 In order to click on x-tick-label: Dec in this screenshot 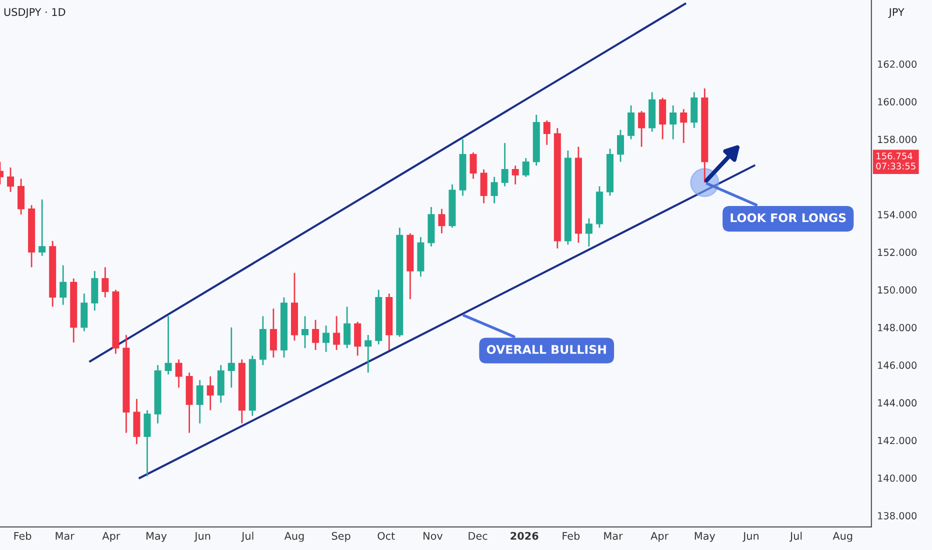, I will do `click(478, 536)`.